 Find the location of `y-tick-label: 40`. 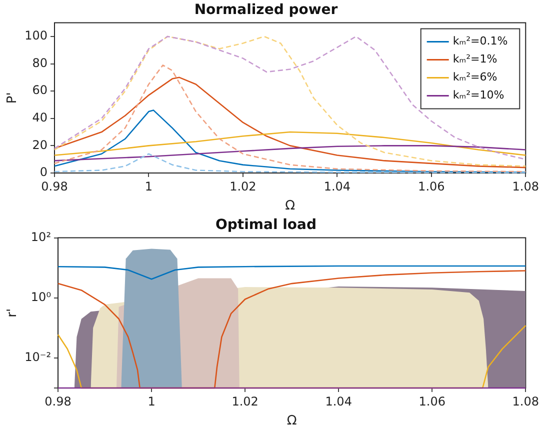

y-tick-label: 40 is located at coordinates (40, 117).